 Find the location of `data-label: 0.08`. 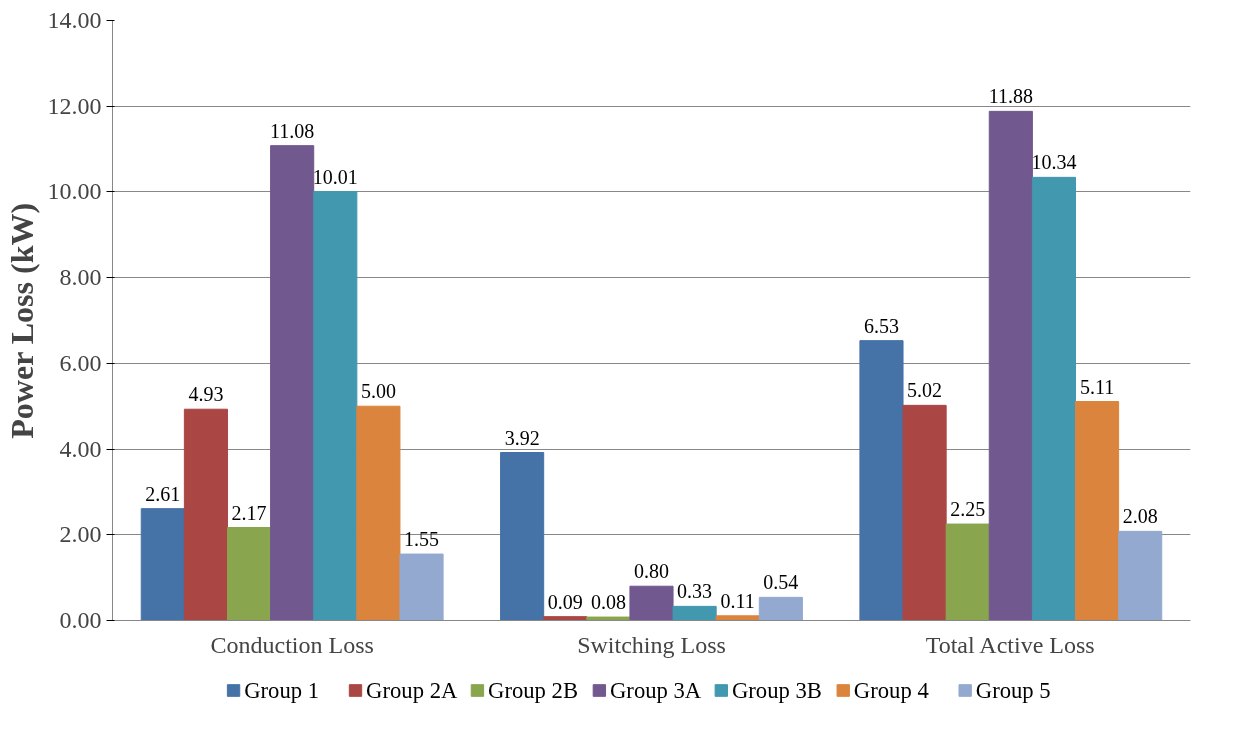

data-label: 0.08 is located at coordinates (608, 602).